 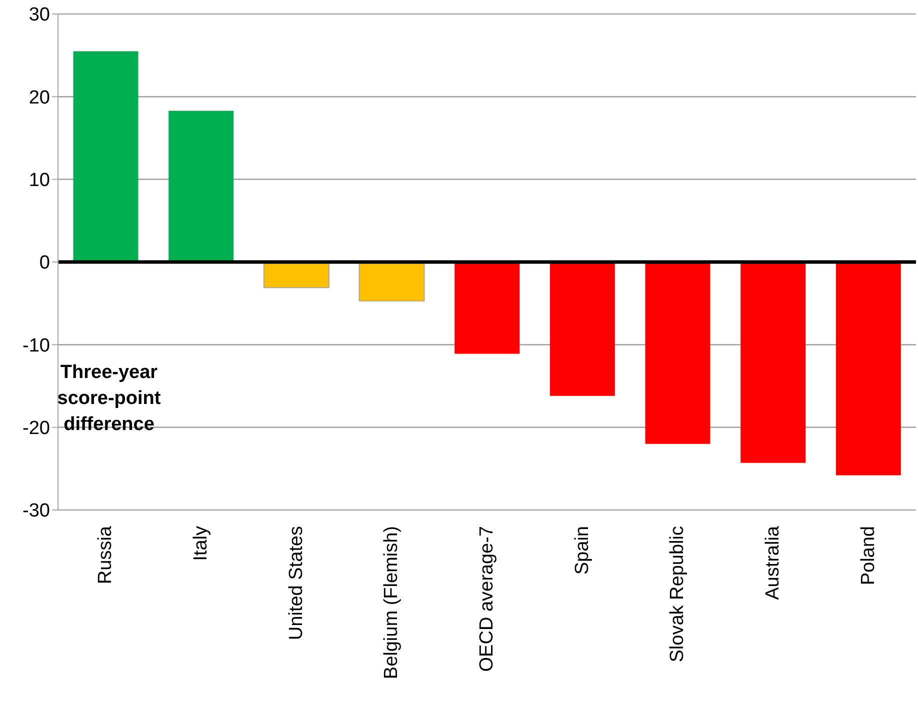 I want to click on y-tick-label: 20, so click(x=39, y=97).